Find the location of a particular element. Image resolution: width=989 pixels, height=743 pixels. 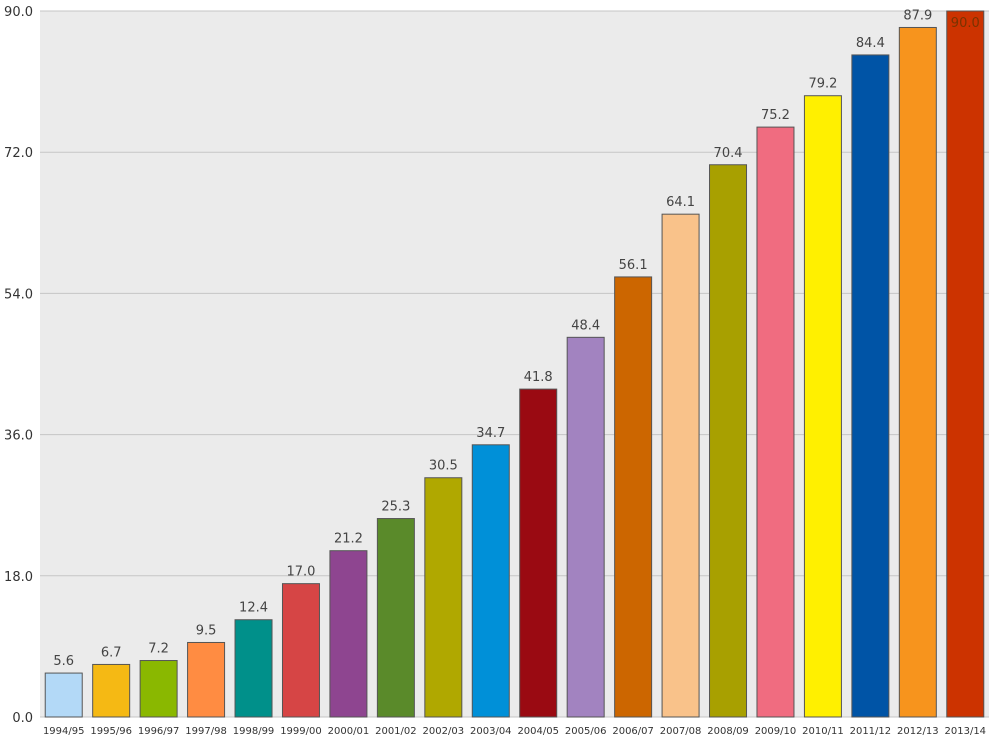

y-tick-label: 90.0 is located at coordinates (18, 12).